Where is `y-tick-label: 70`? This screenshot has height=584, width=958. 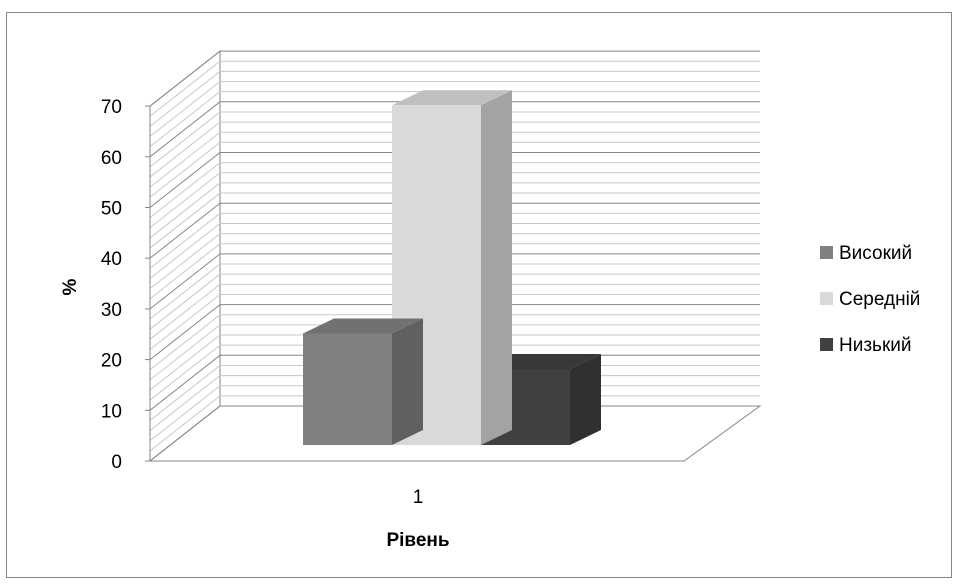
y-tick-label: 70 is located at coordinates (111, 107).